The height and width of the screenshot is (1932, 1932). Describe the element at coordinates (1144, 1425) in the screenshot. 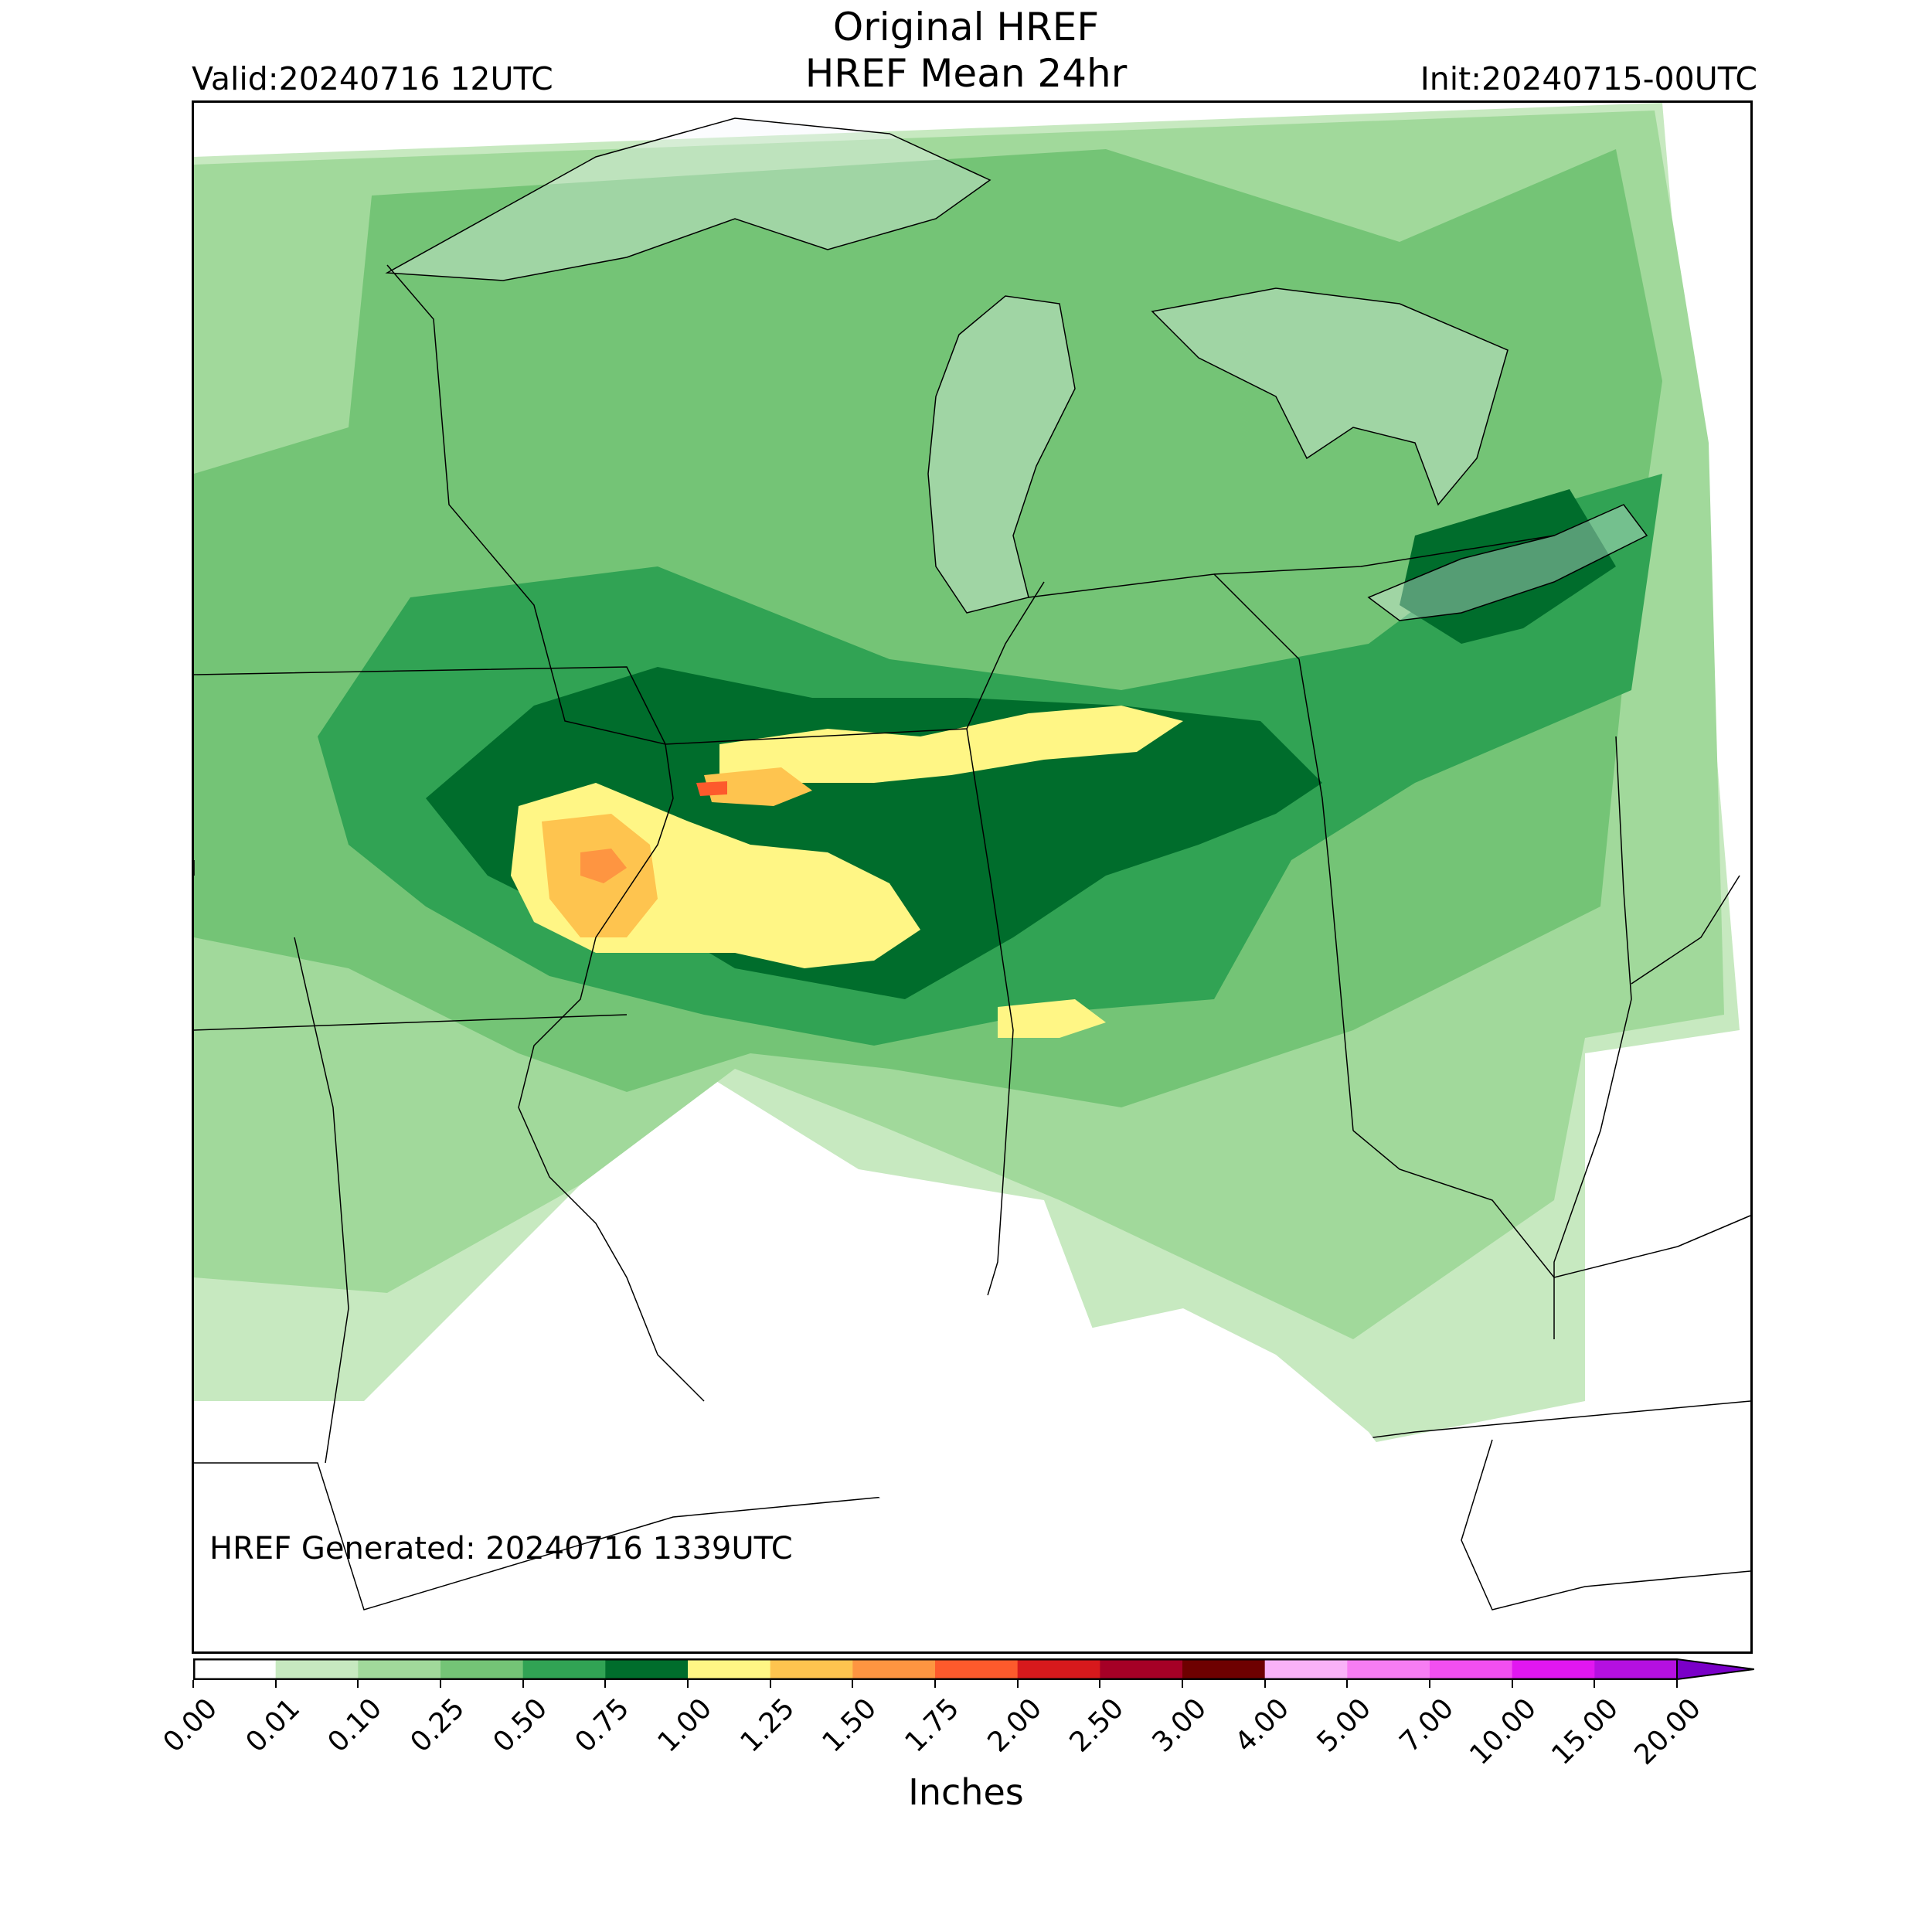

I see `dry-area-south` at that location.